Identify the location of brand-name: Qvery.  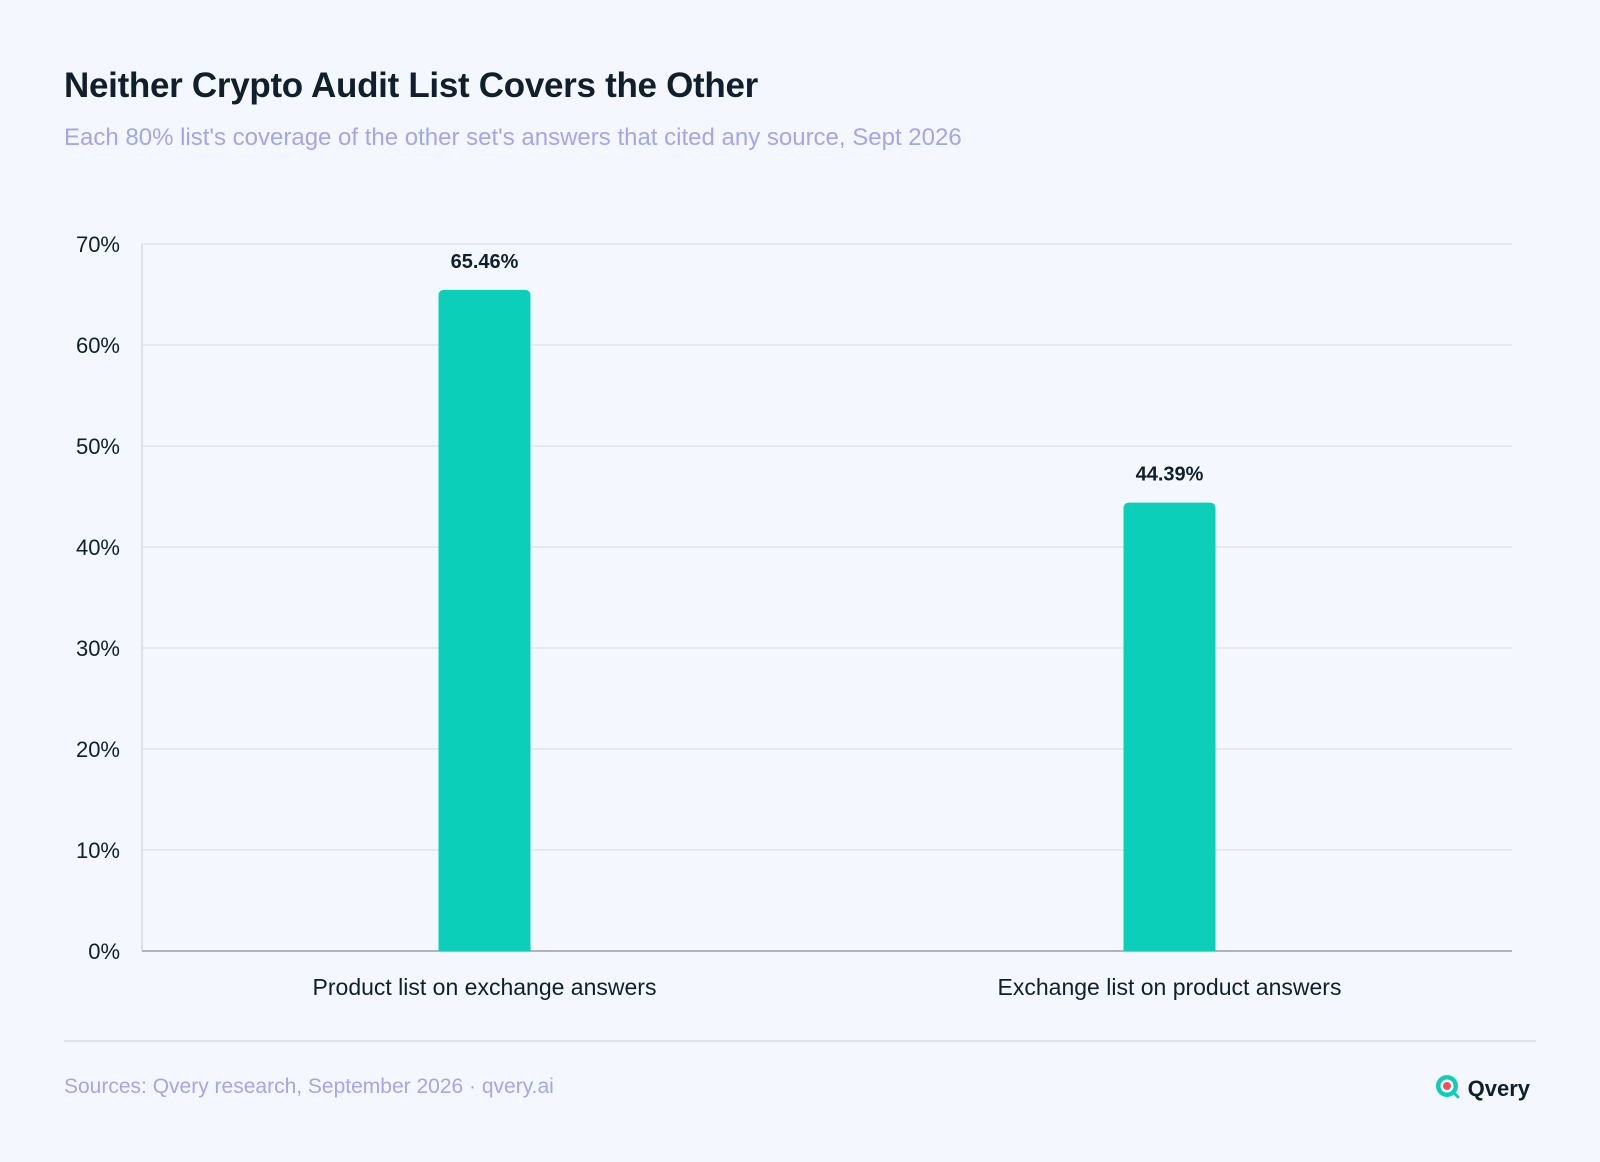
(1498, 1088).